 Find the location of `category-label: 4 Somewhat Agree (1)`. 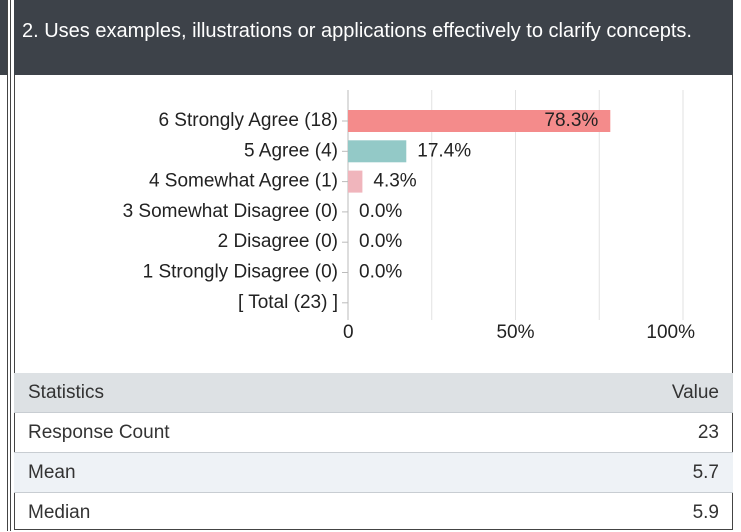

category-label: 4 Somewhat Agree (1) is located at coordinates (243, 181).